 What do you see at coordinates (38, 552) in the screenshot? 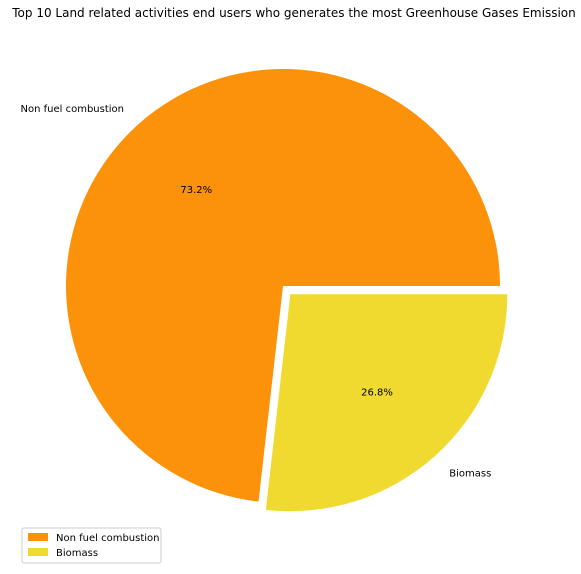
I see `legend-swatch-biomass` at bounding box center [38, 552].